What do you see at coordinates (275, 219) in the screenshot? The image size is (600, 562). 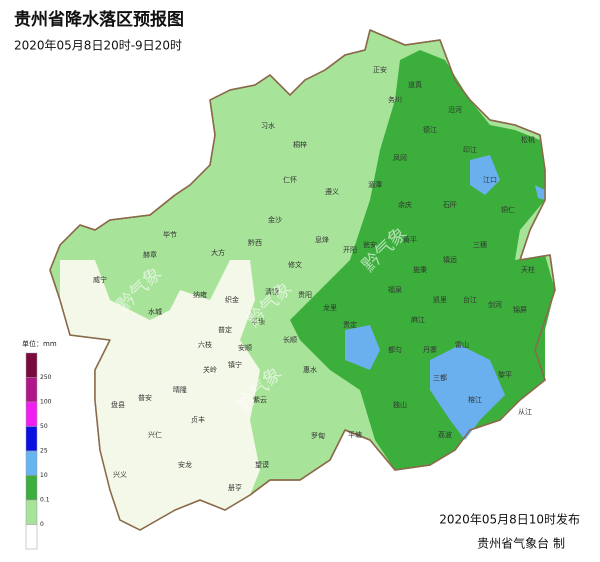 I see `city-label: 金沙` at bounding box center [275, 219].